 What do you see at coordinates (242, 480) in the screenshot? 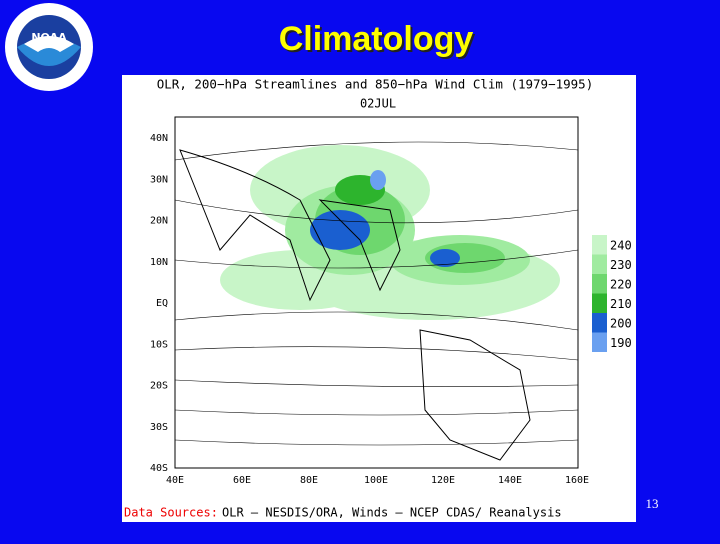
I see `lon-label: 60E` at bounding box center [242, 480].